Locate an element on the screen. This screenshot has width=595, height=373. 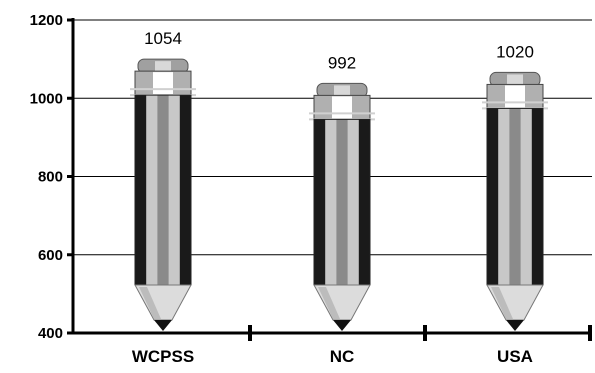
data-label: 1054 is located at coordinates (163, 38).